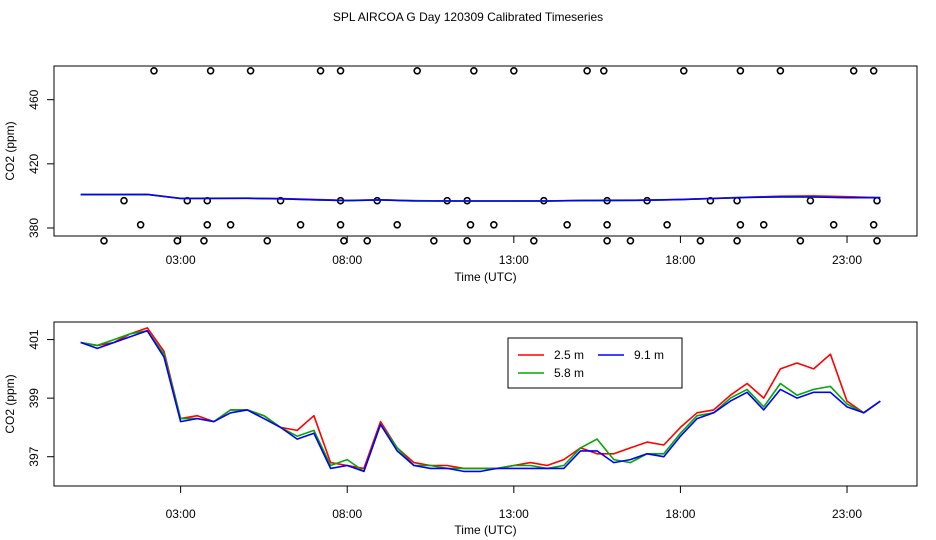 The height and width of the screenshot is (540, 936). Describe the element at coordinates (34, 163) in the screenshot. I see `y-tick-label: 420` at that location.